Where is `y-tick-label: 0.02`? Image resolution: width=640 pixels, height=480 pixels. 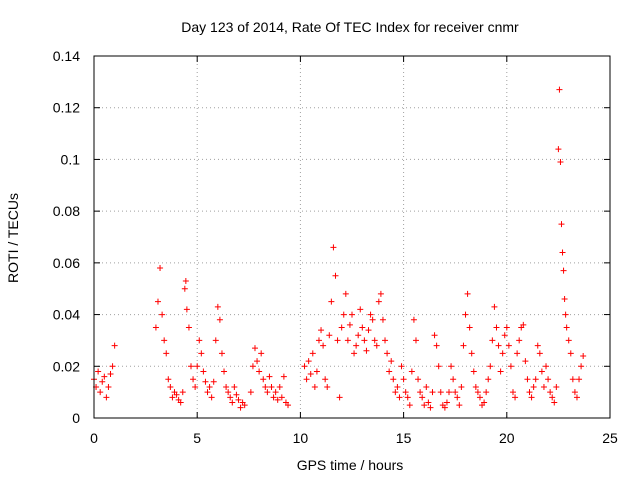
y-tick-label: 0.02 is located at coordinates (66, 366).